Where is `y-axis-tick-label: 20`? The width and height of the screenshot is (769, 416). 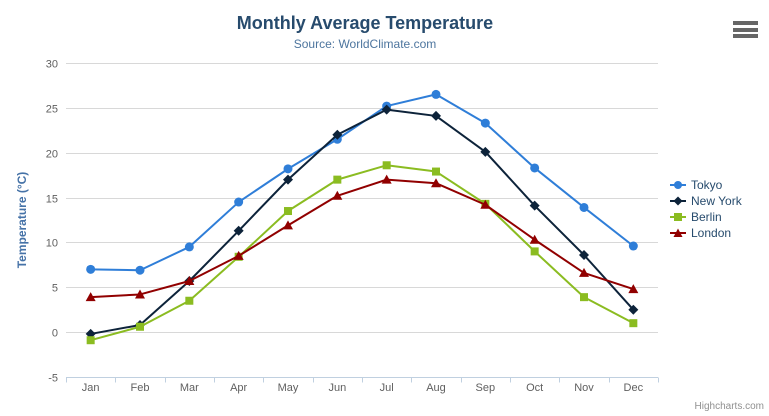
y-axis-tick-label: 20 is located at coordinates (52, 155).